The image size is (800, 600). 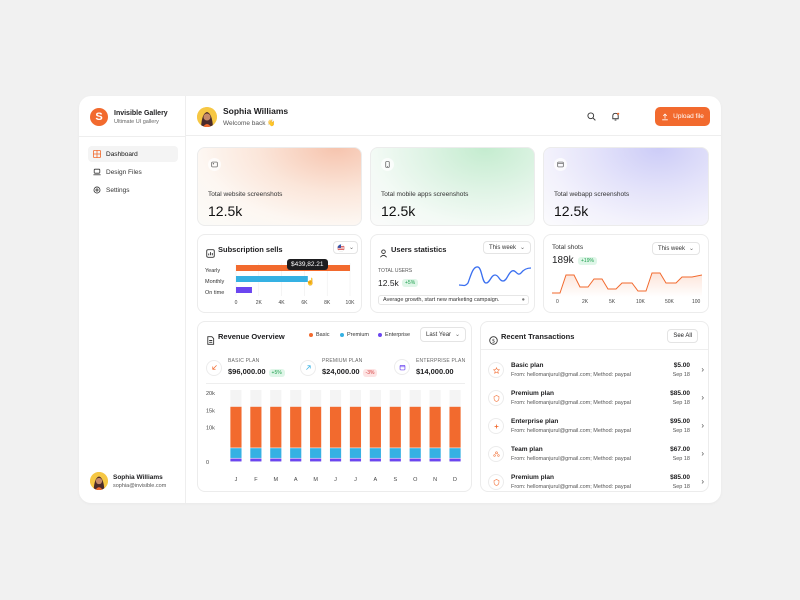 What do you see at coordinates (213, 271) in the screenshot?
I see `subscription-row-label: Yearly` at bounding box center [213, 271].